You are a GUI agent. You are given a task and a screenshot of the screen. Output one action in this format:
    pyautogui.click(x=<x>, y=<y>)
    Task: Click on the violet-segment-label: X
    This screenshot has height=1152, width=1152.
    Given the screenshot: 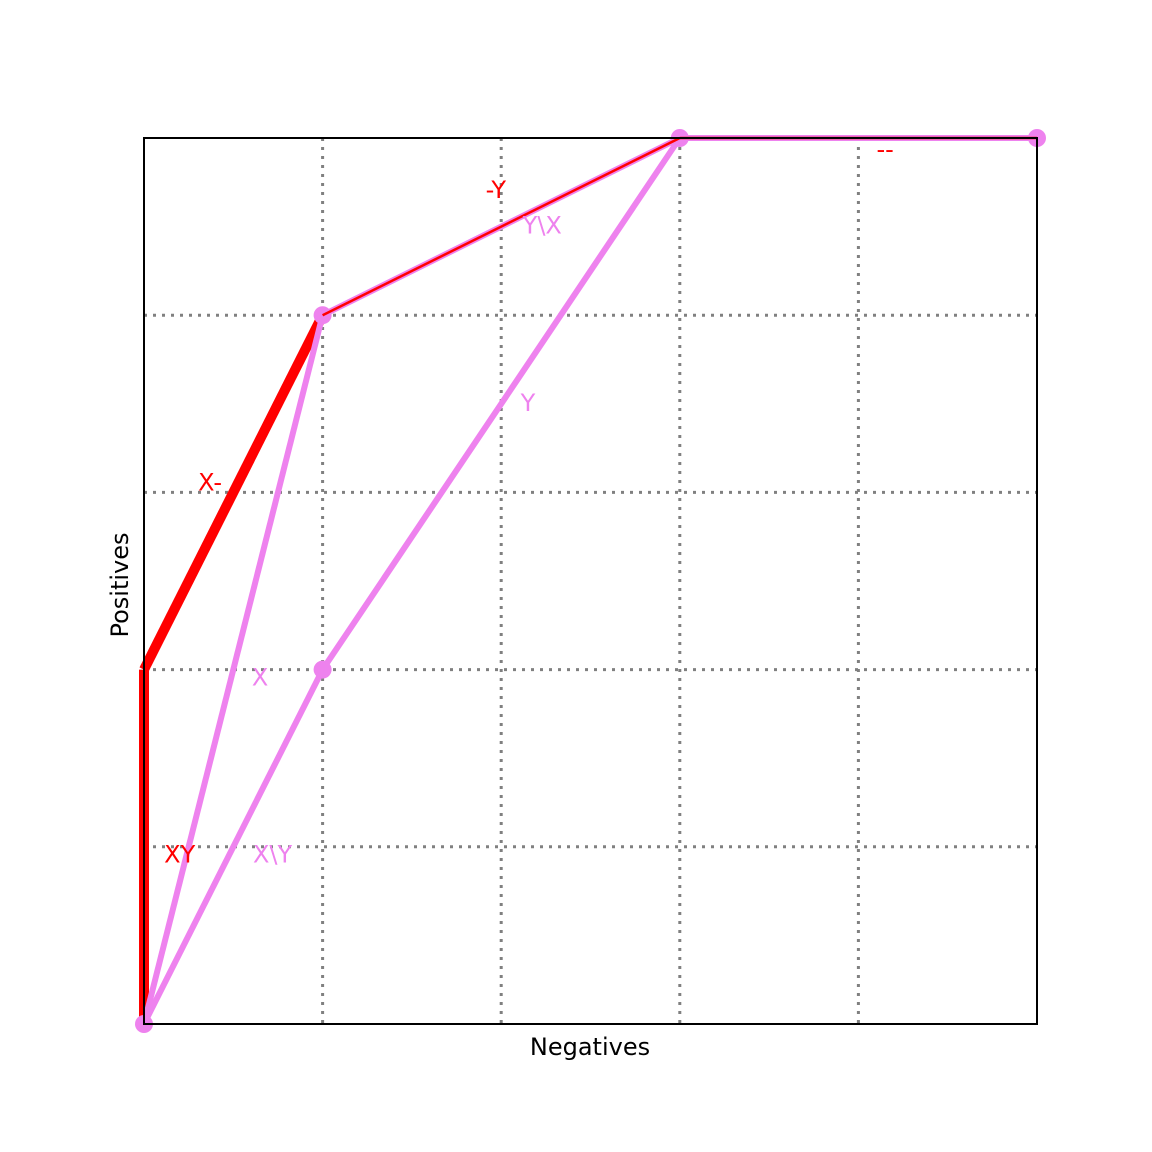 What is the action you would take?
    pyautogui.click(x=260, y=677)
    